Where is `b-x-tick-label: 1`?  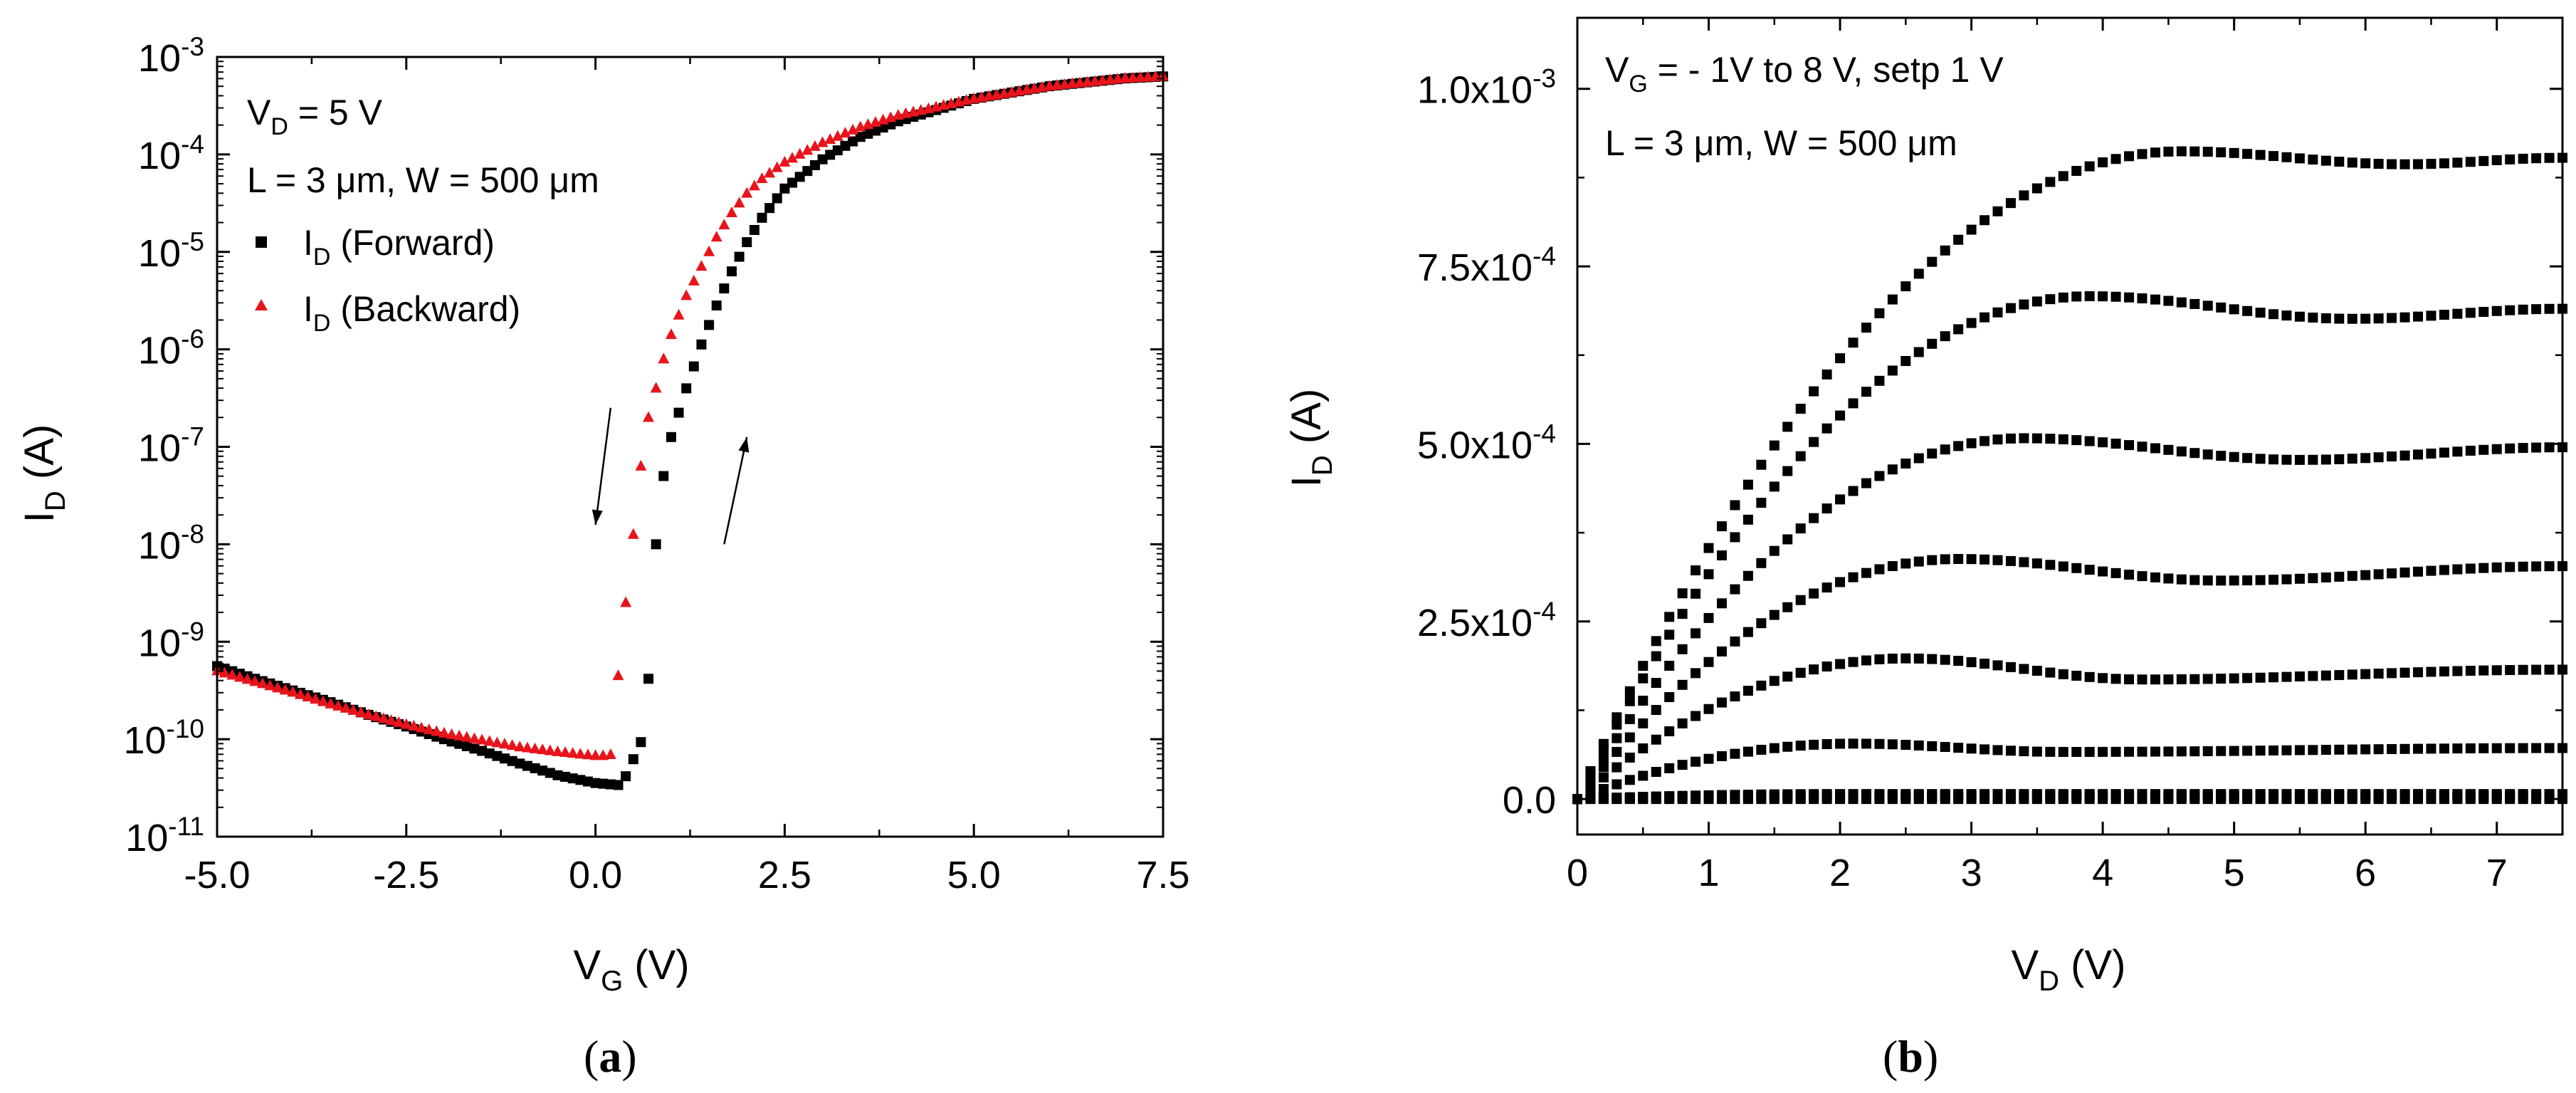
b-x-tick-label: 1 is located at coordinates (1709, 873).